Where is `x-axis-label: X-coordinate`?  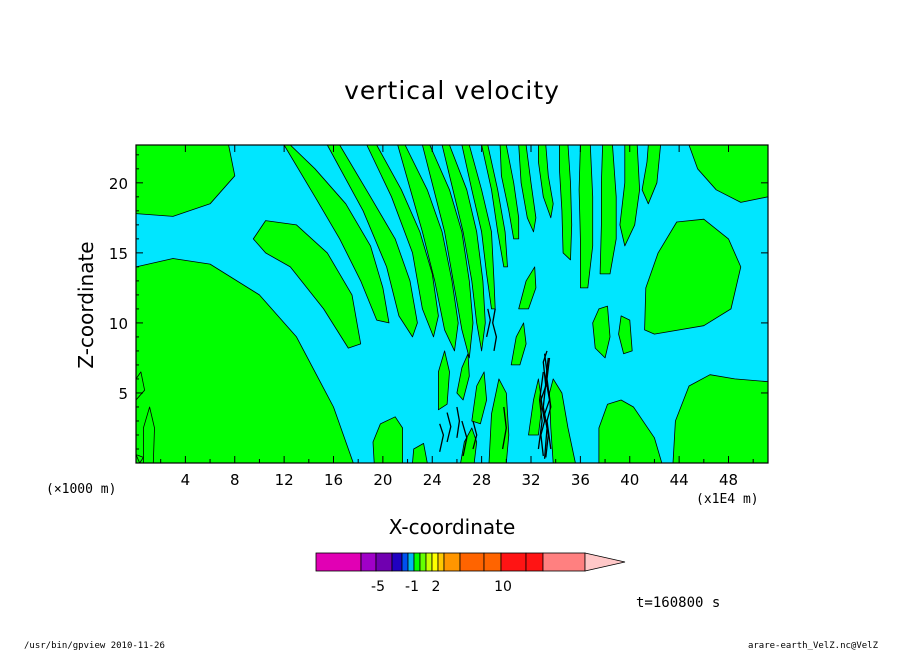
x-axis-label: X-coordinate is located at coordinates (452, 527).